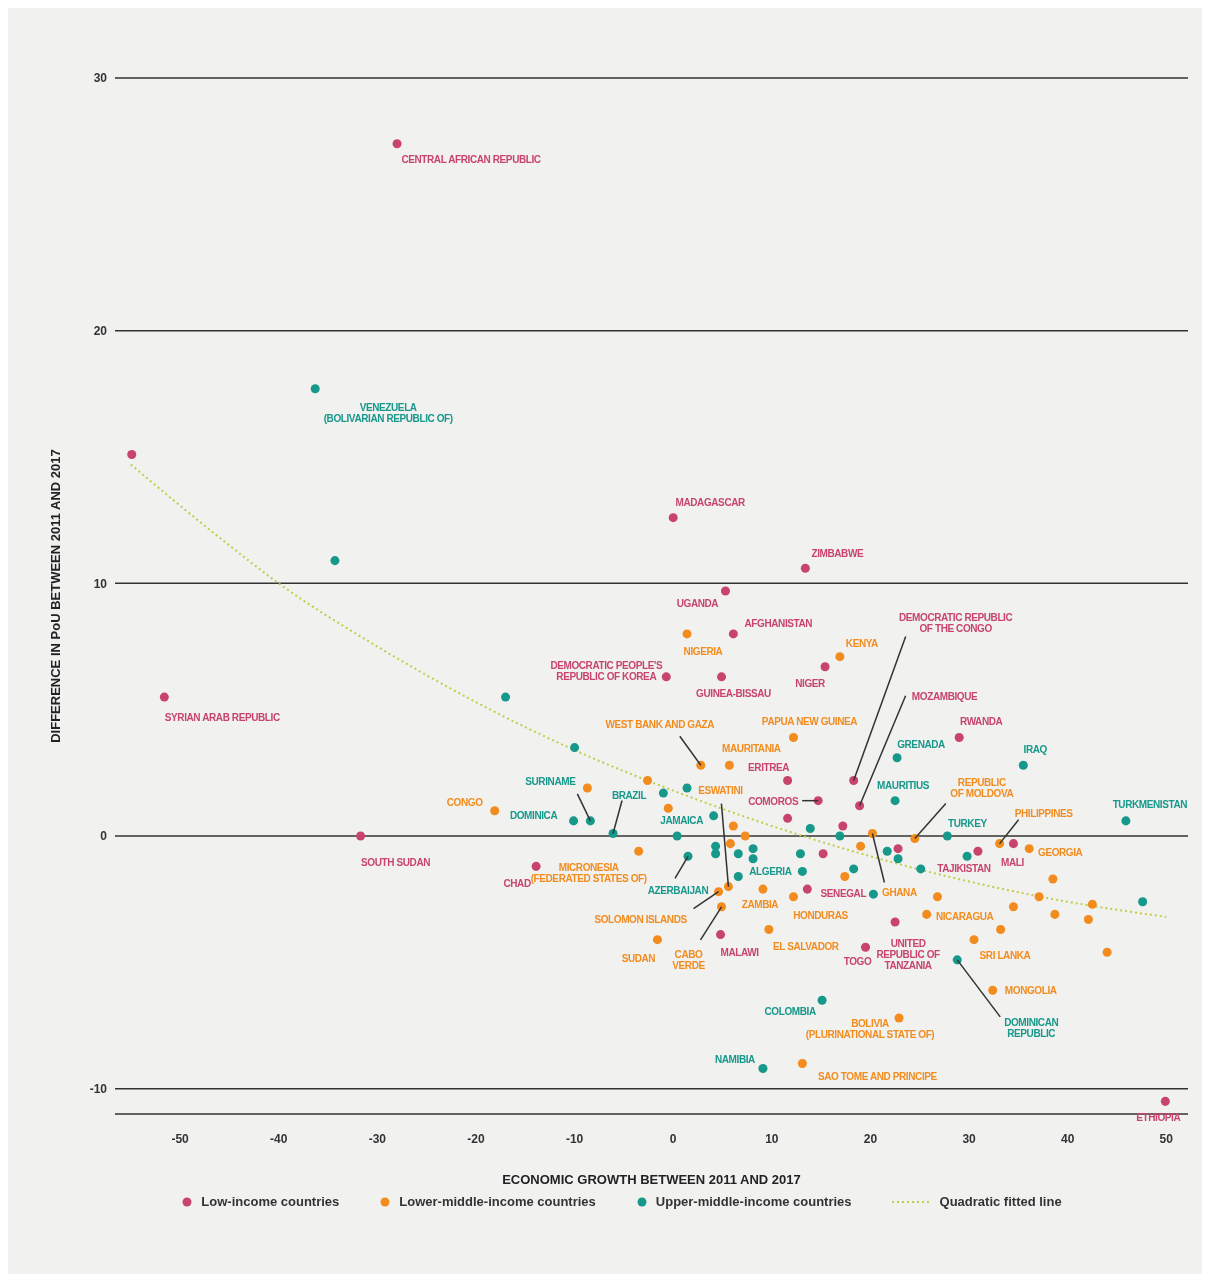 The width and height of the screenshot is (1210, 1282). Describe the element at coordinates (1030, 991) in the screenshot. I see `annotation: MONGOLIA` at that location.